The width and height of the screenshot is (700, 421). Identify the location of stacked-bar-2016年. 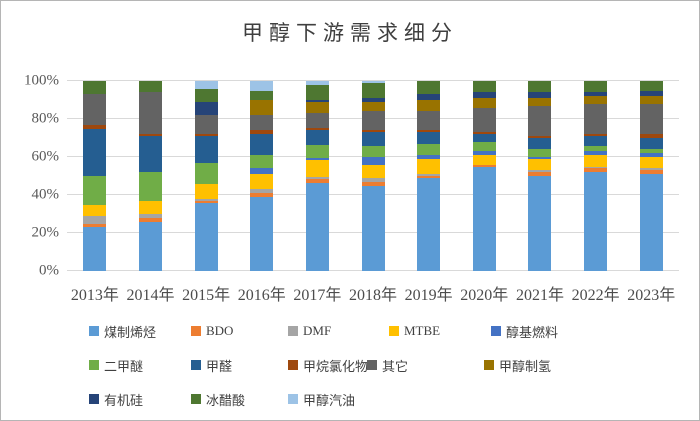
(262, 176).